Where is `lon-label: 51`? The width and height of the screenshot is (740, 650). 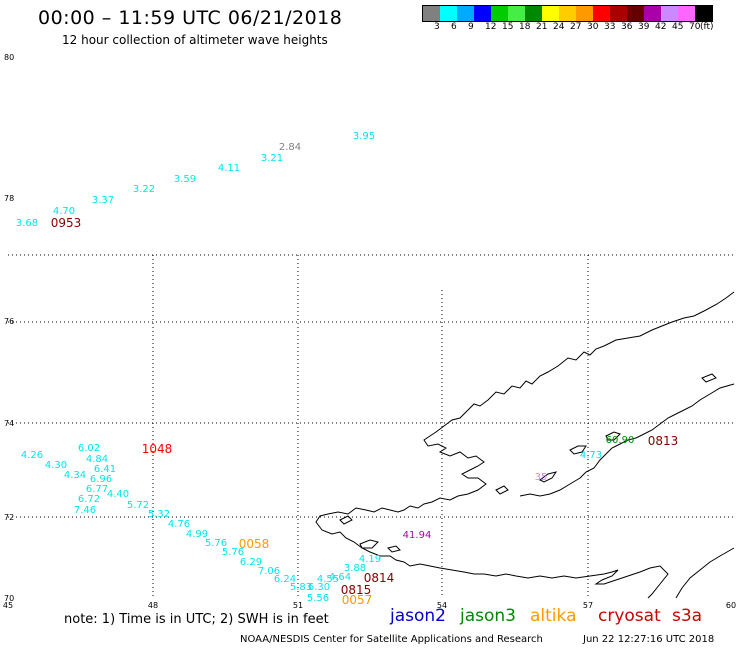
lon-label: 51 is located at coordinates (298, 605).